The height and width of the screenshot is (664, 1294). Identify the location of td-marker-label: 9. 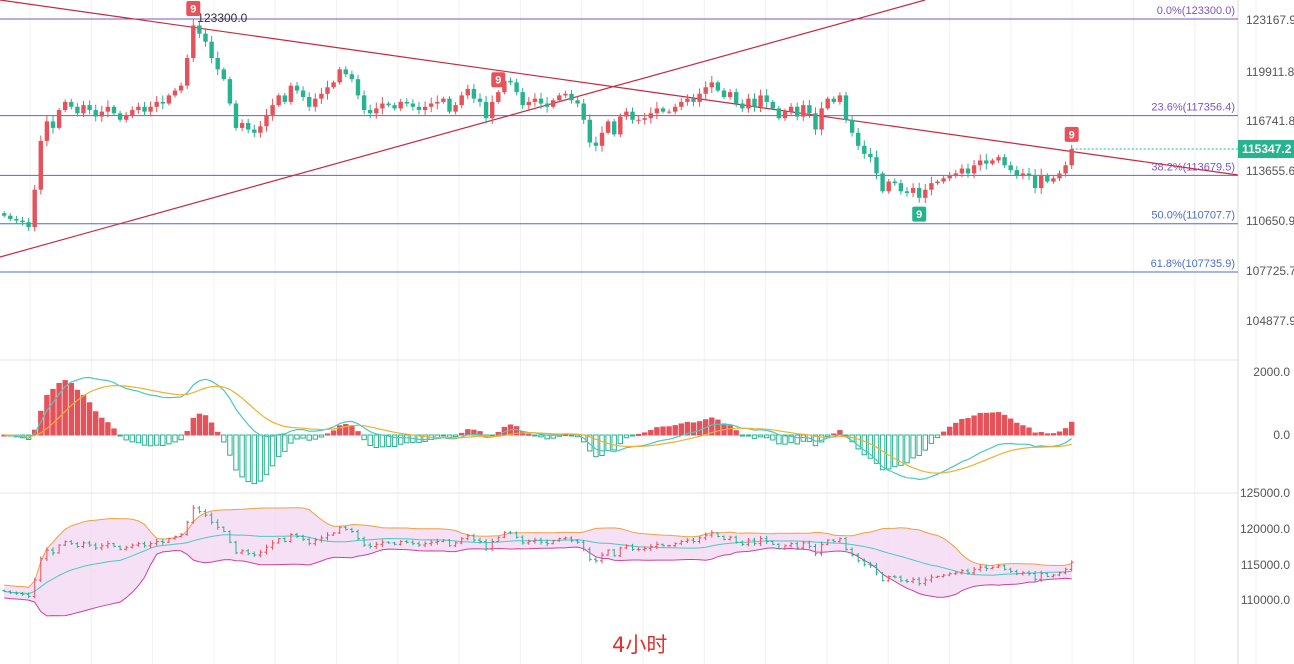
(498, 81).